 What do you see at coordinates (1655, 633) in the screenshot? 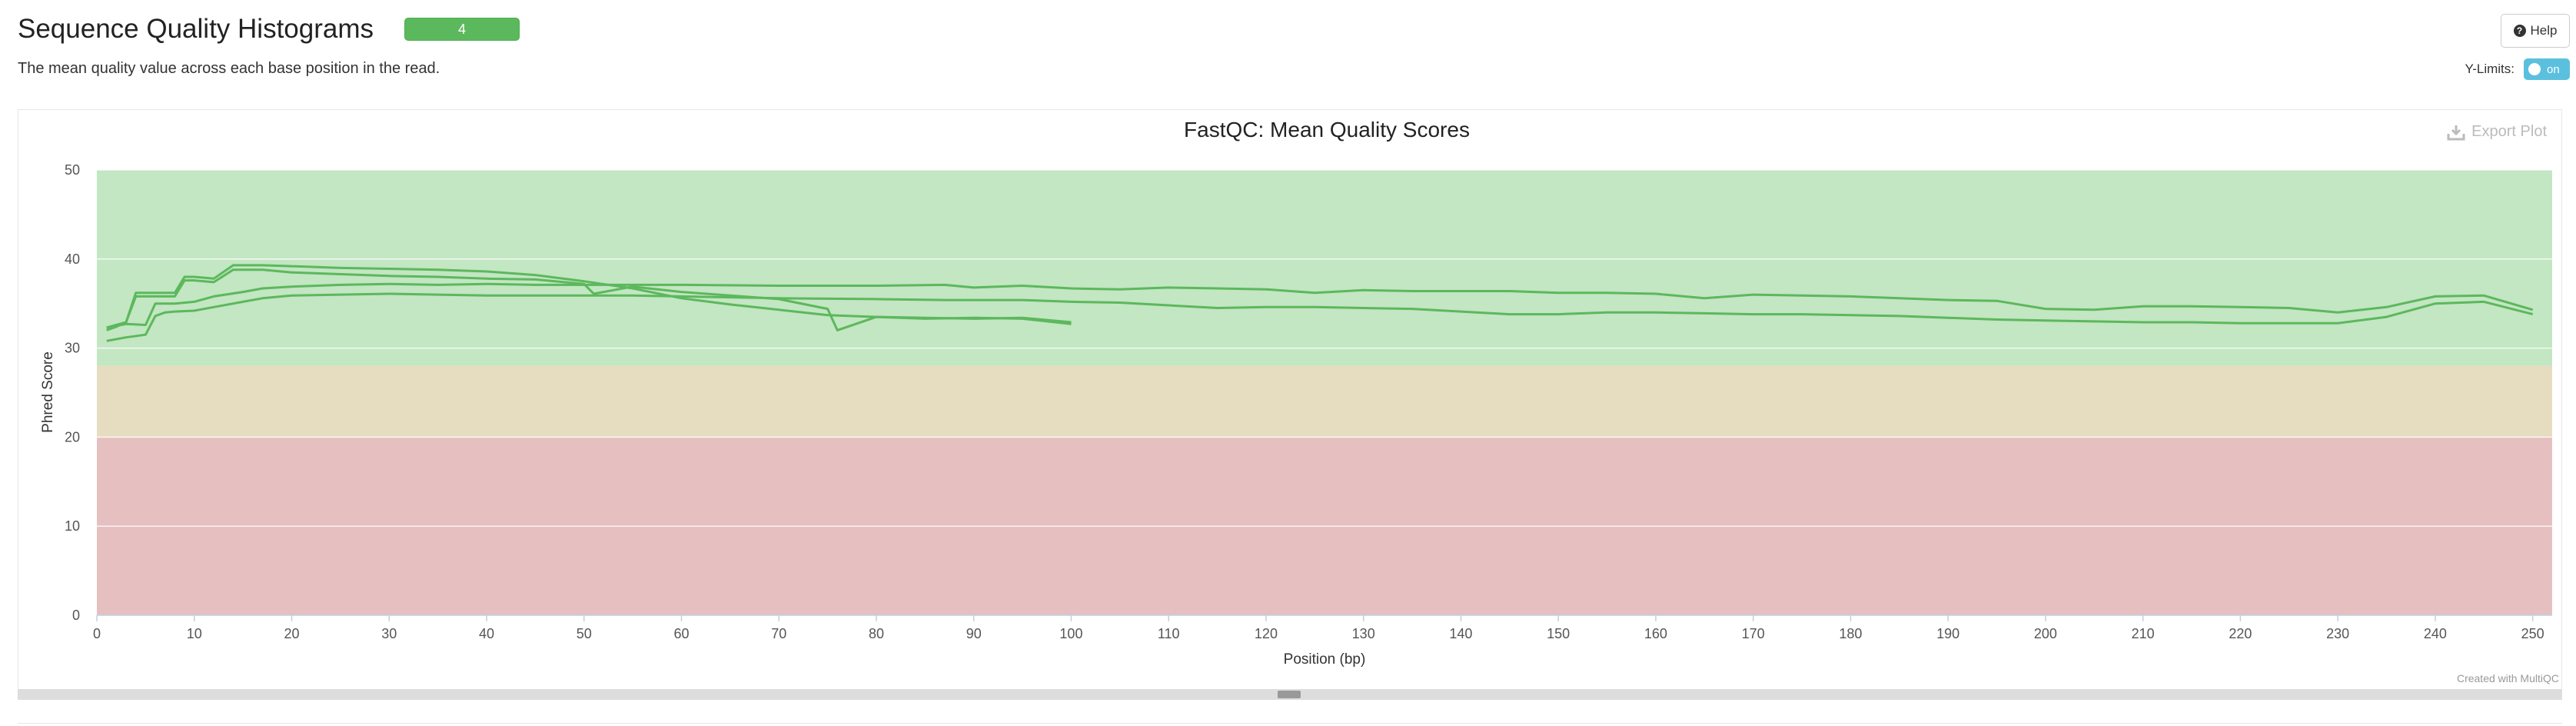
I see `x-tick-label: 160` at bounding box center [1655, 633].